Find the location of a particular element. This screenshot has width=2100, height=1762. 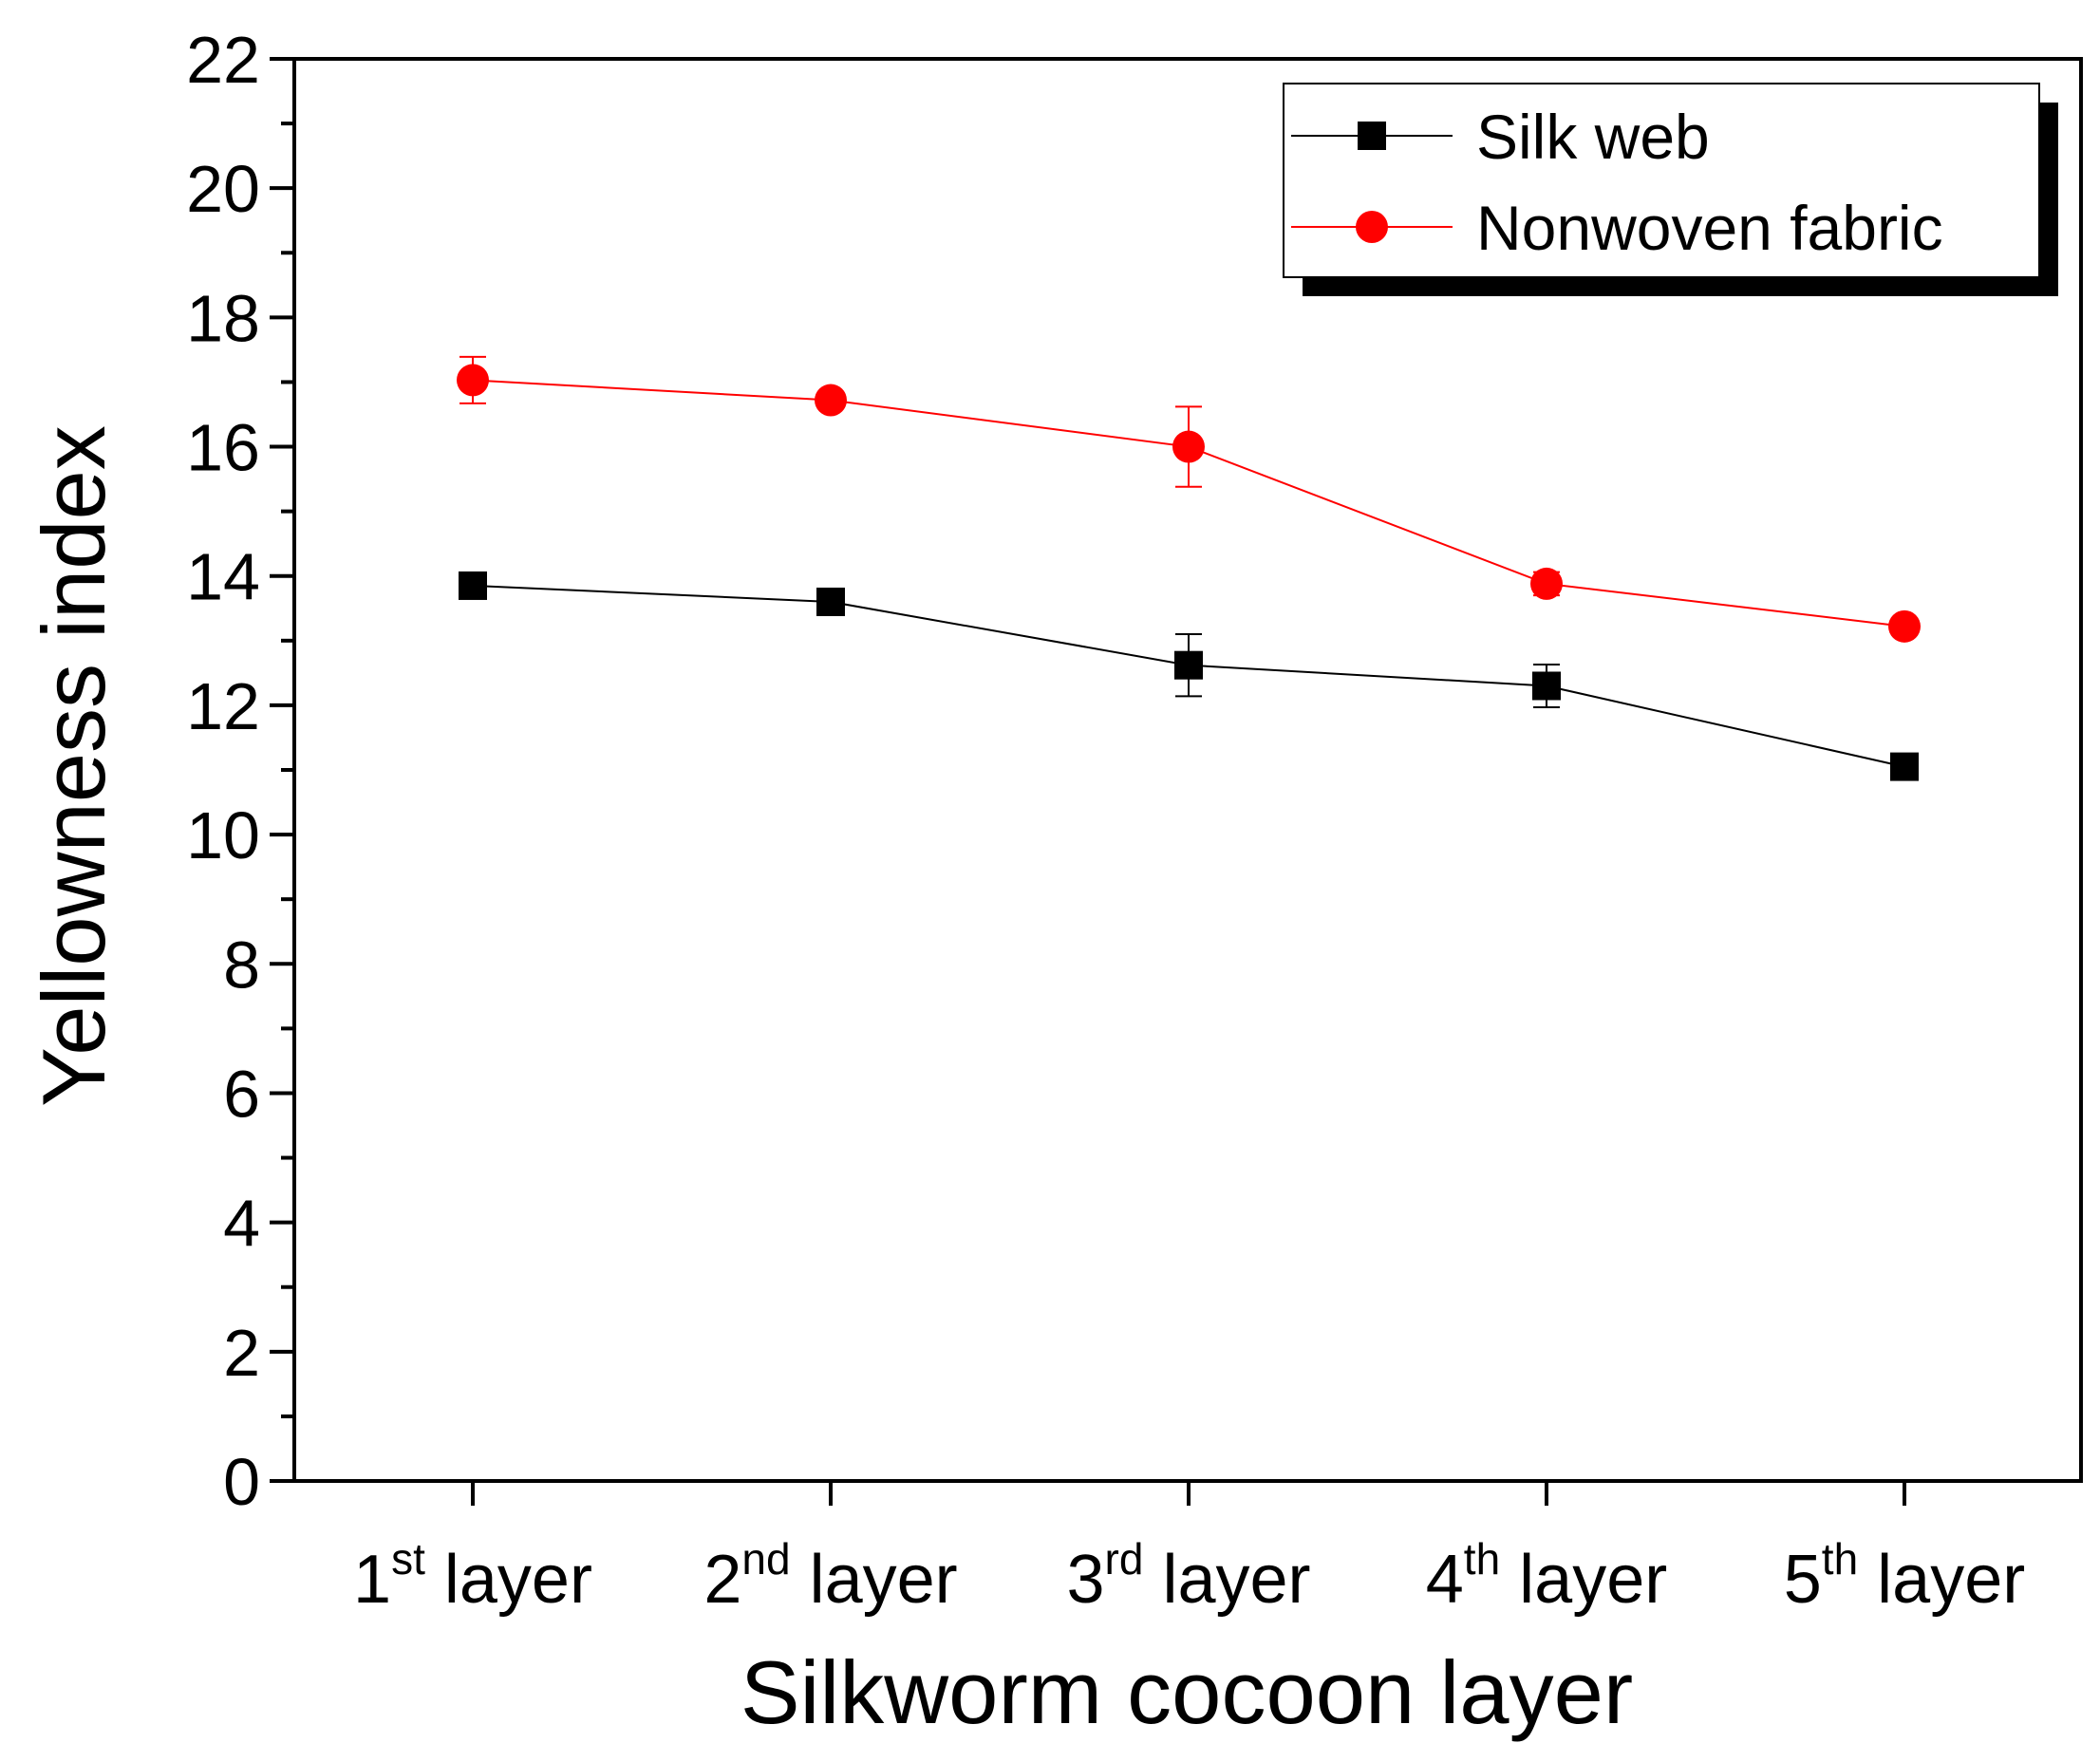

y-tick-label: 6 is located at coordinates (241, 1094).